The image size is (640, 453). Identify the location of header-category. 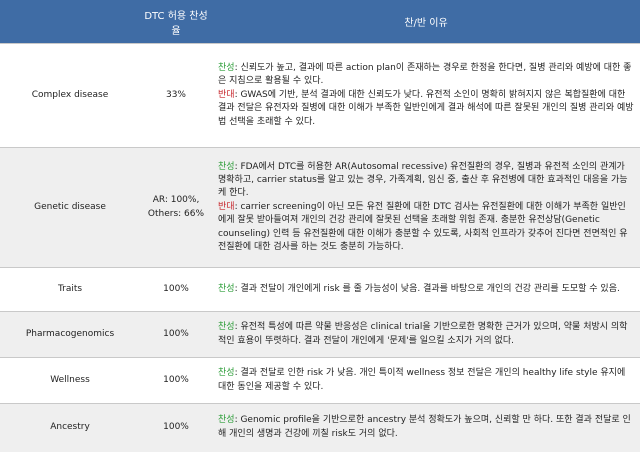
(70, 22).